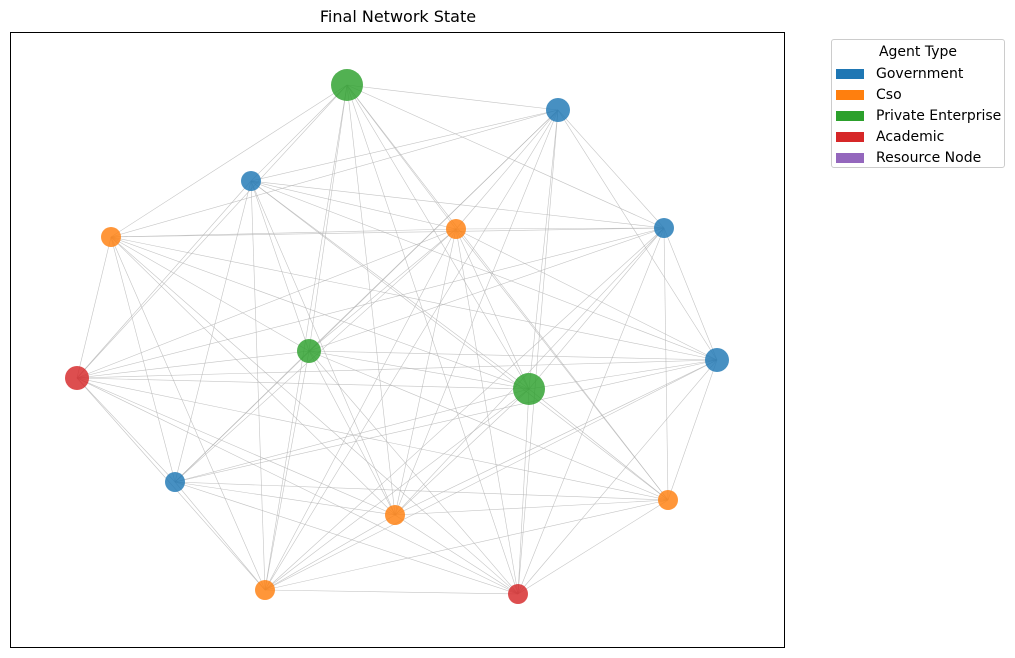 This screenshot has height=658, width=1015. I want to click on legend-label: Government, so click(920, 73).